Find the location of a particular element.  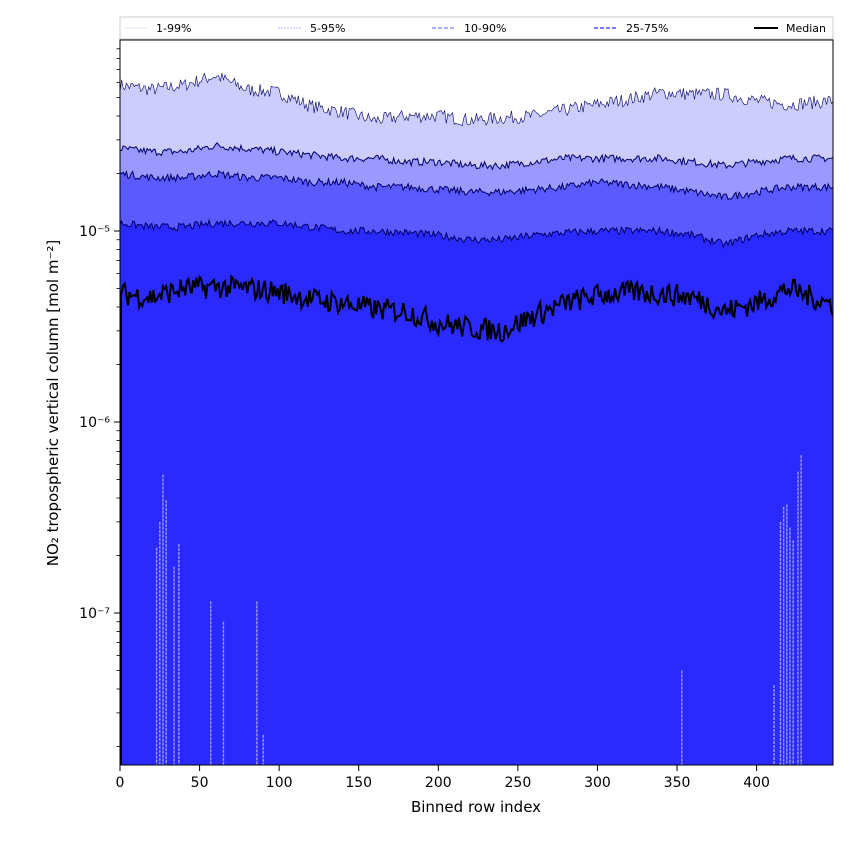

band-edge-10-90% is located at coordinates (476, 185).